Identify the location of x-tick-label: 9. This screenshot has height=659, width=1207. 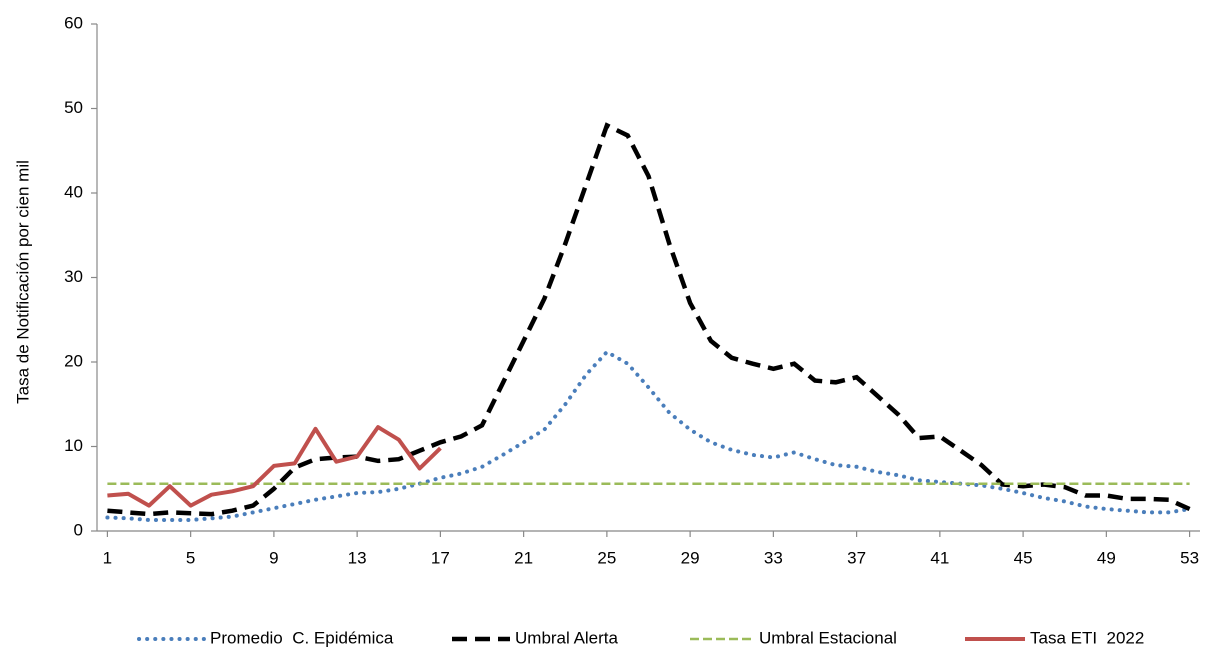
(273, 557).